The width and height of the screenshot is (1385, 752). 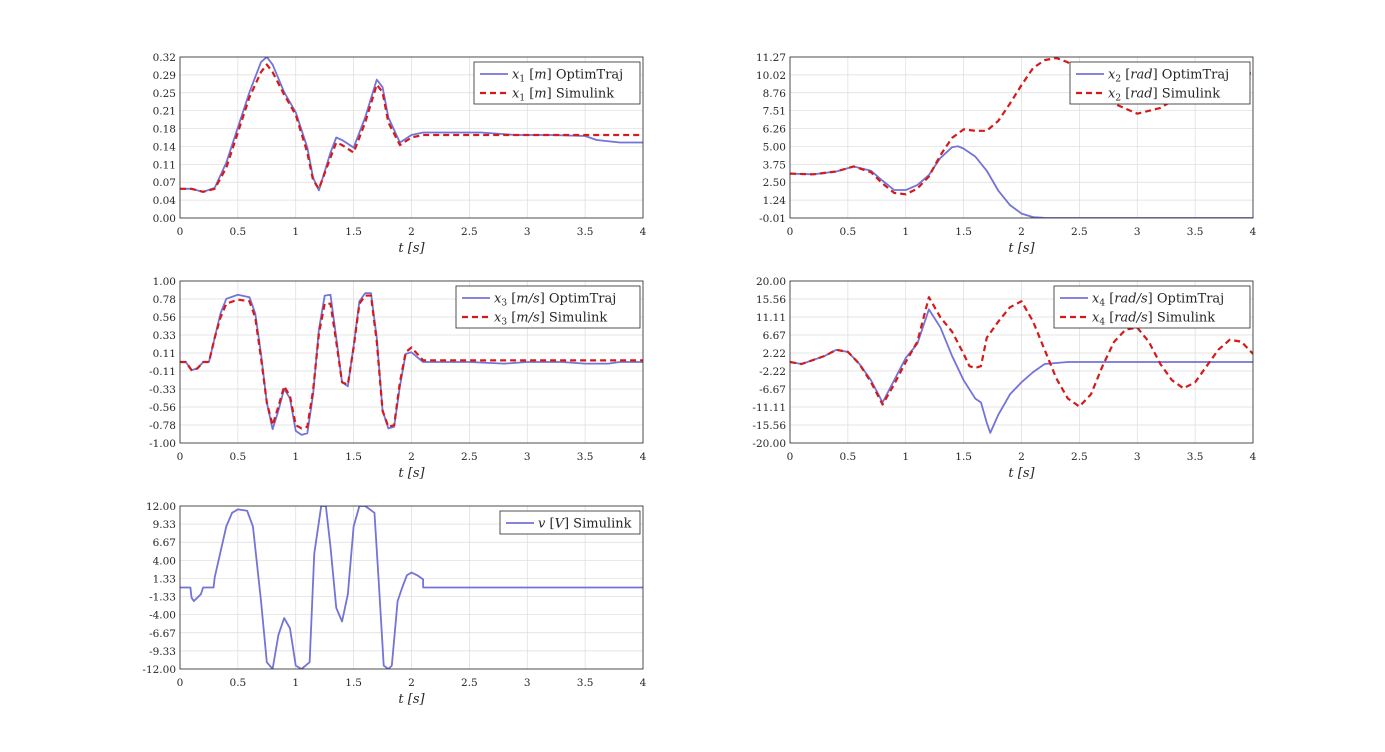 What do you see at coordinates (772, 390) in the screenshot?
I see `y-tick-label: -6.67` at bounding box center [772, 390].